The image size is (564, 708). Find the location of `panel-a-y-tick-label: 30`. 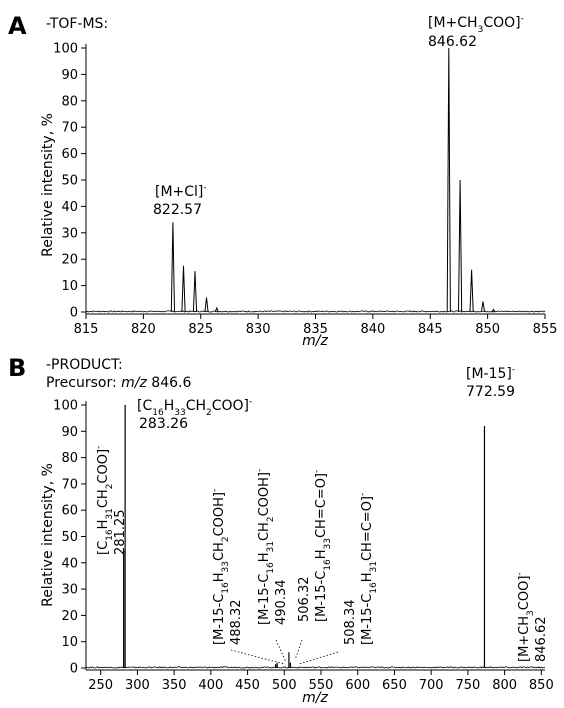

panel-a-y-tick-label: 30 is located at coordinates (69, 233).